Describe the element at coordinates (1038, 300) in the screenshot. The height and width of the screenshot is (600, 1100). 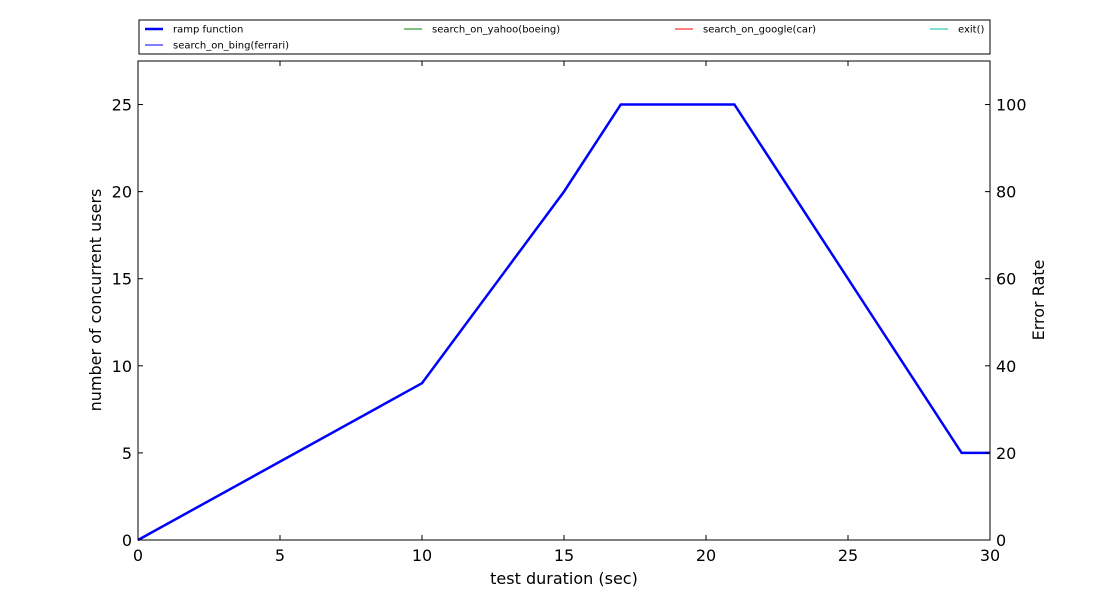
I see `y2-axis-label: Error Rate` at that location.